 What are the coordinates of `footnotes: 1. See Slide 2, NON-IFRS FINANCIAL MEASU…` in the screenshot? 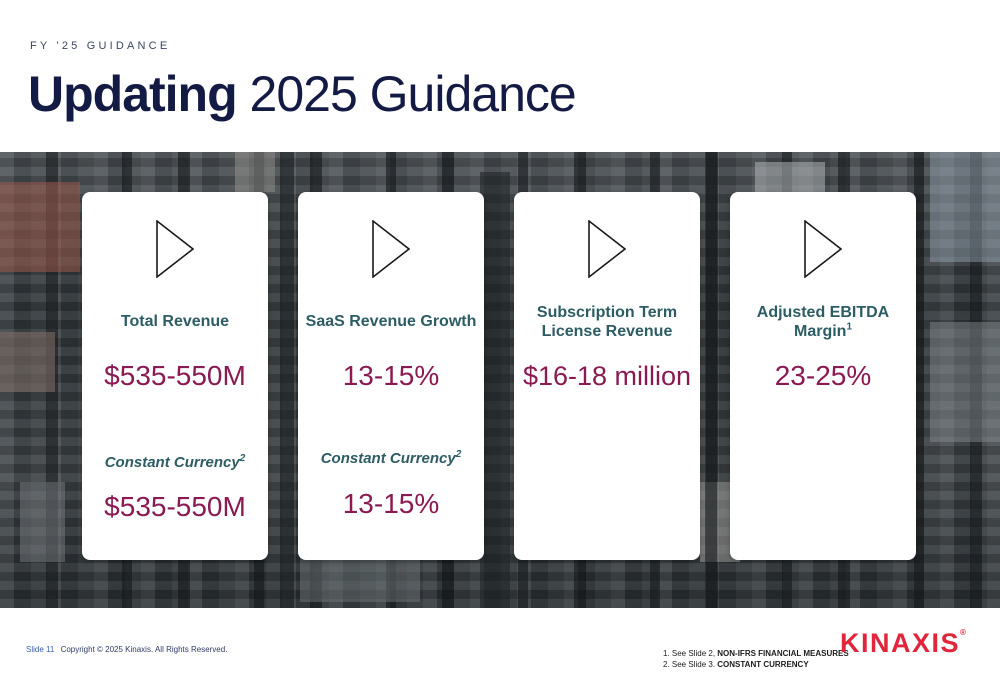 It's located at (756, 659).